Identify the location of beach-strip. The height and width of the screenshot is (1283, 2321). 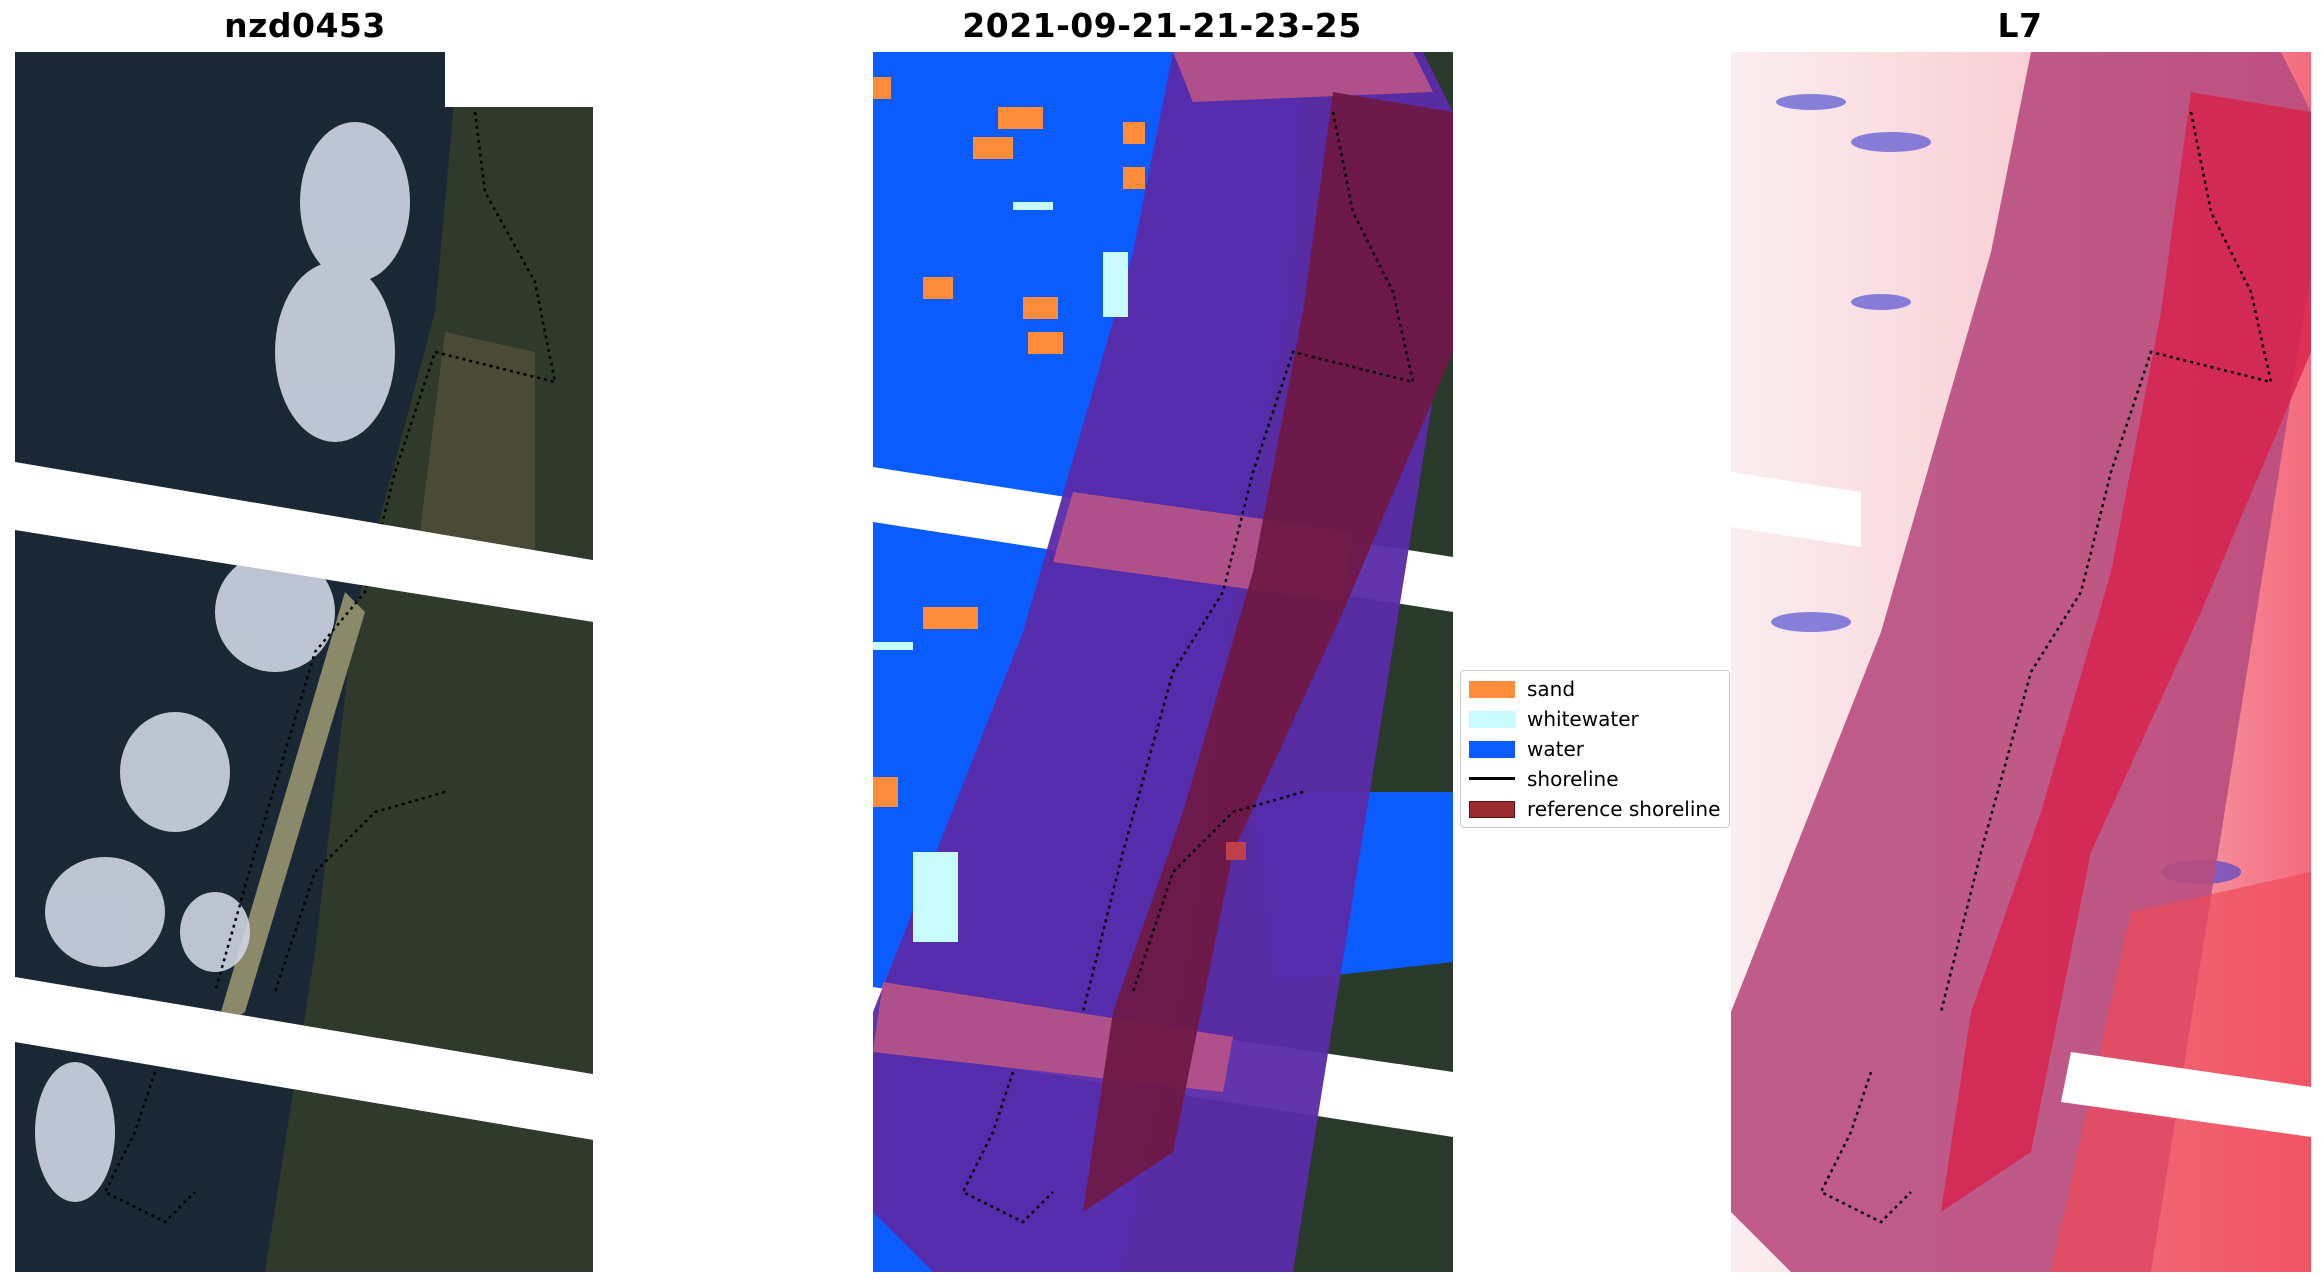
(290, 812).